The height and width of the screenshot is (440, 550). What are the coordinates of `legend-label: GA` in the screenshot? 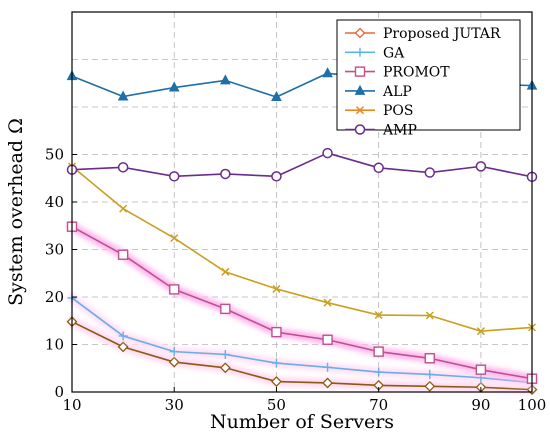 It's located at (394, 53).